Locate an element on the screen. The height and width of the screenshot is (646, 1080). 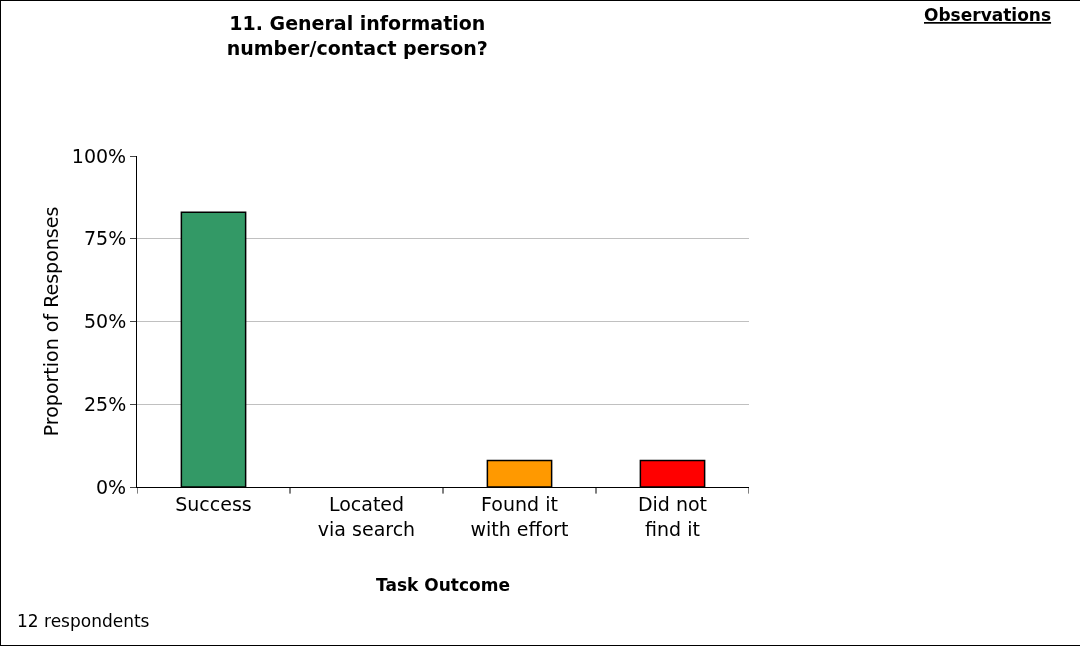
y-axis-title: Proportion of Responses is located at coordinates (50, 321).